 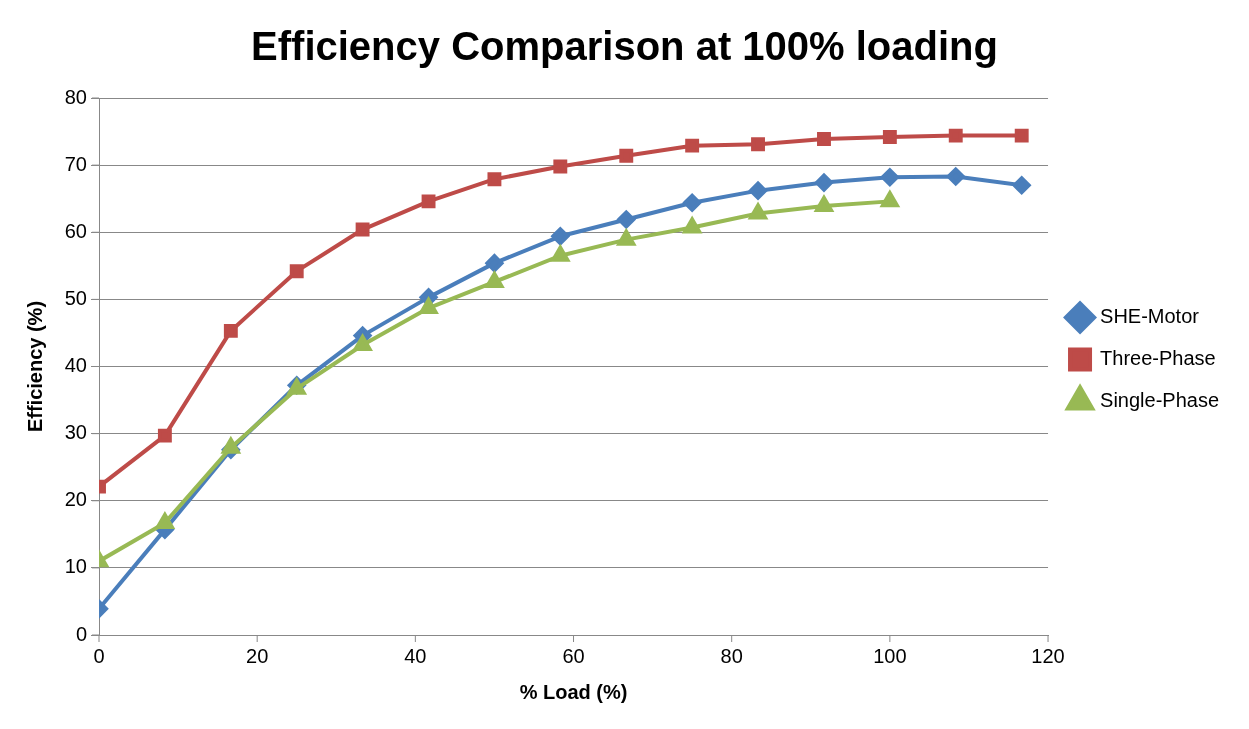 I want to click on x-axis-title: % Load (%), so click(x=573, y=691).